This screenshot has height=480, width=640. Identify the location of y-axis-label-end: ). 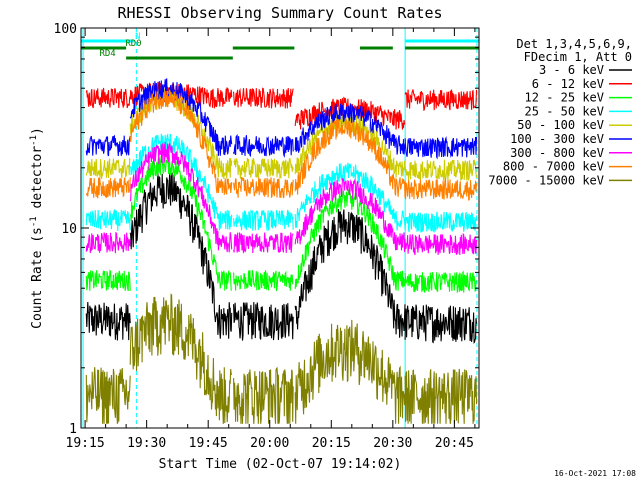
(37, 131).